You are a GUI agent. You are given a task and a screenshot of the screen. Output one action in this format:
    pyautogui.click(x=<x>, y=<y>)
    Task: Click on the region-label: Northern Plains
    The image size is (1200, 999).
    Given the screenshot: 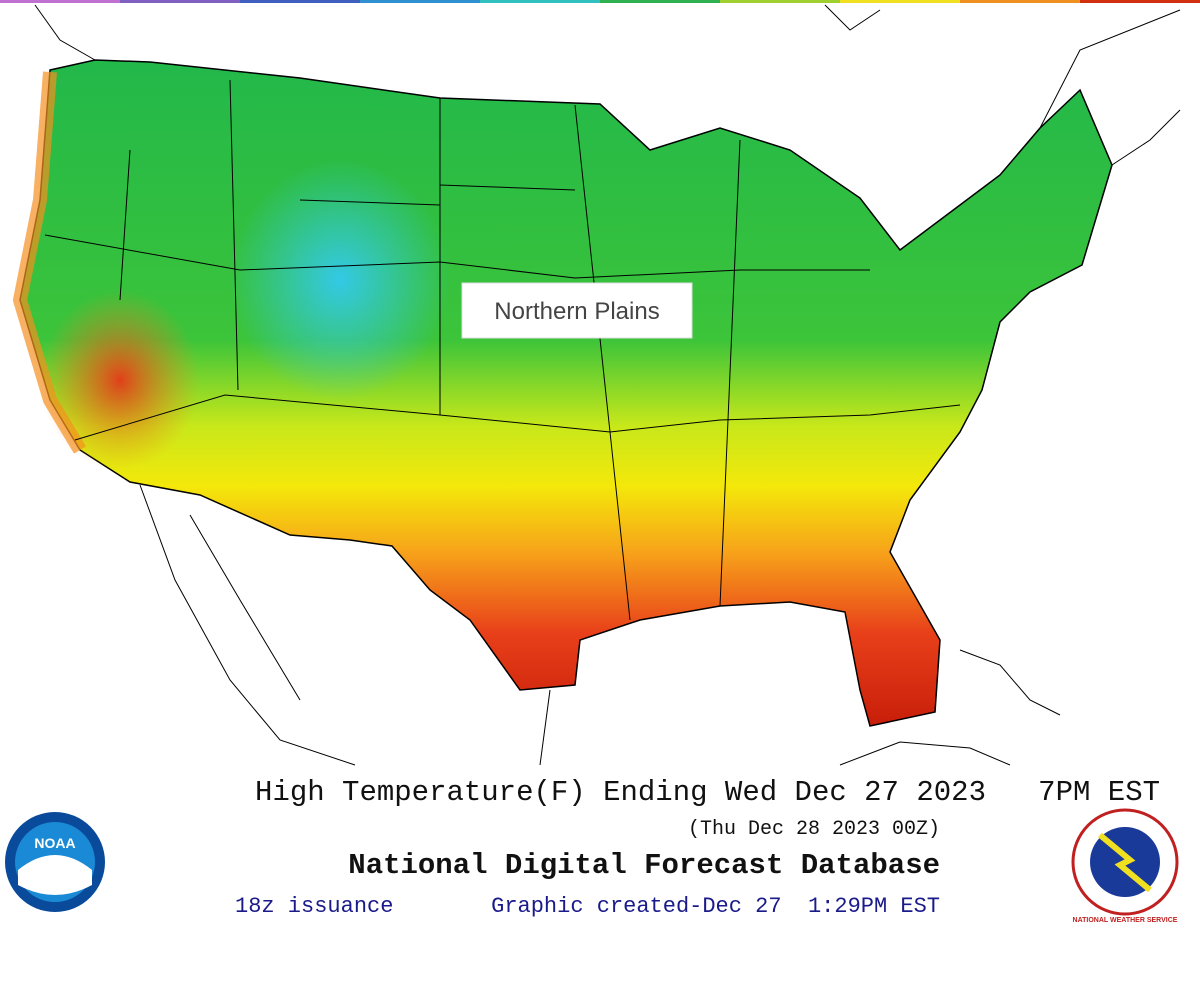 What is the action you would take?
    pyautogui.click(x=576, y=311)
    